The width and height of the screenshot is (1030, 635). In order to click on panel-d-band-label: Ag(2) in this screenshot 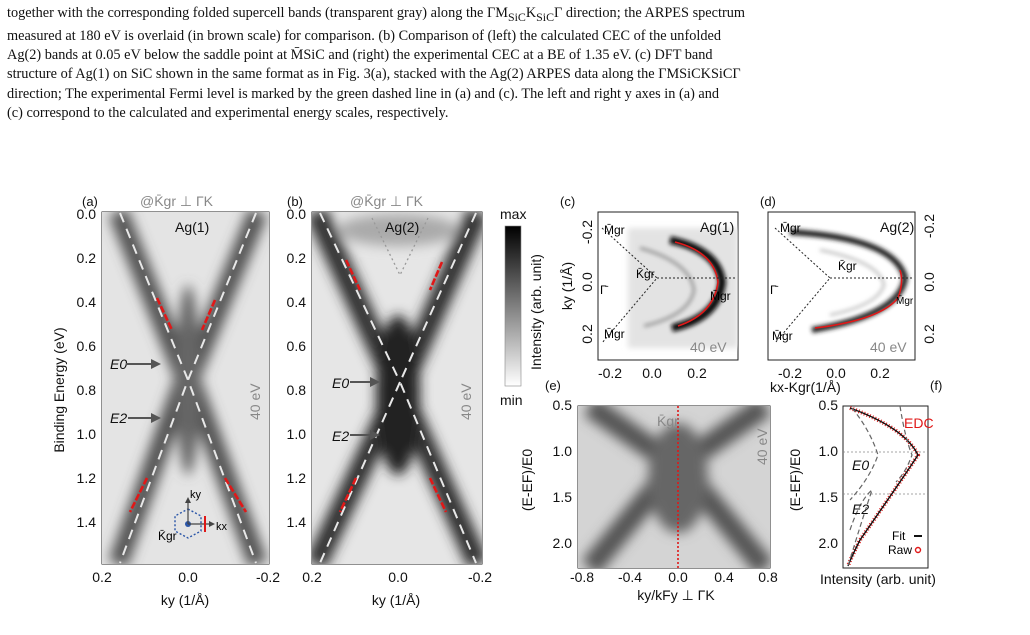, I will do `click(897, 227)`.